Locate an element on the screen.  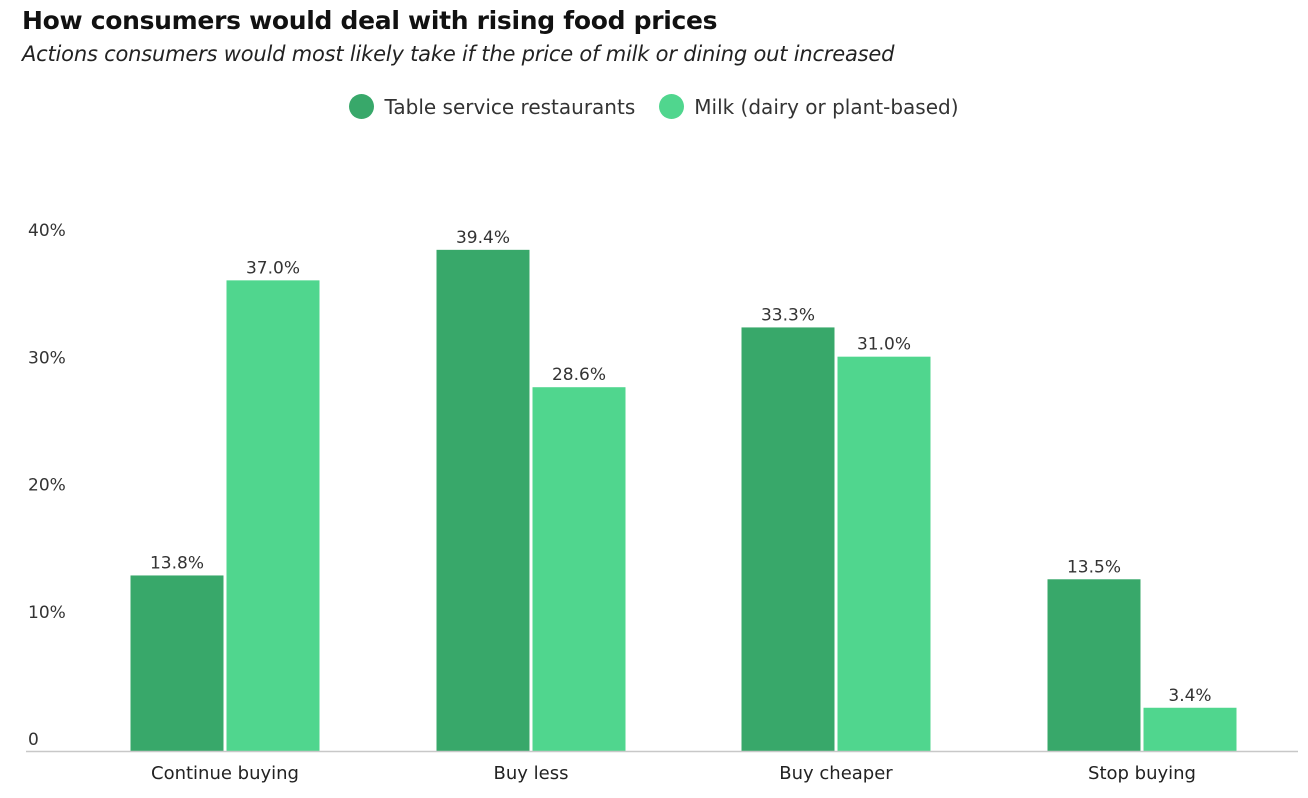
legend-swatch-milk is located at coordinates (672, 106).